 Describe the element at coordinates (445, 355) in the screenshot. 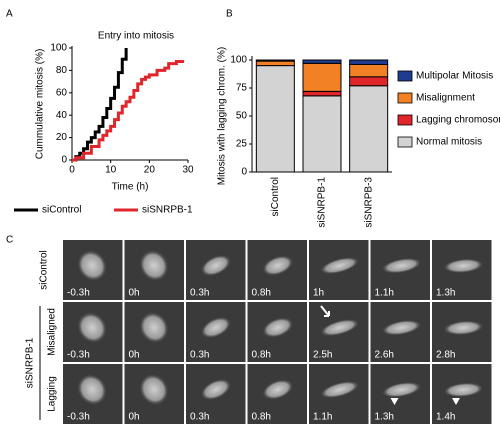

I see `time-label: 2.8h` at that location.